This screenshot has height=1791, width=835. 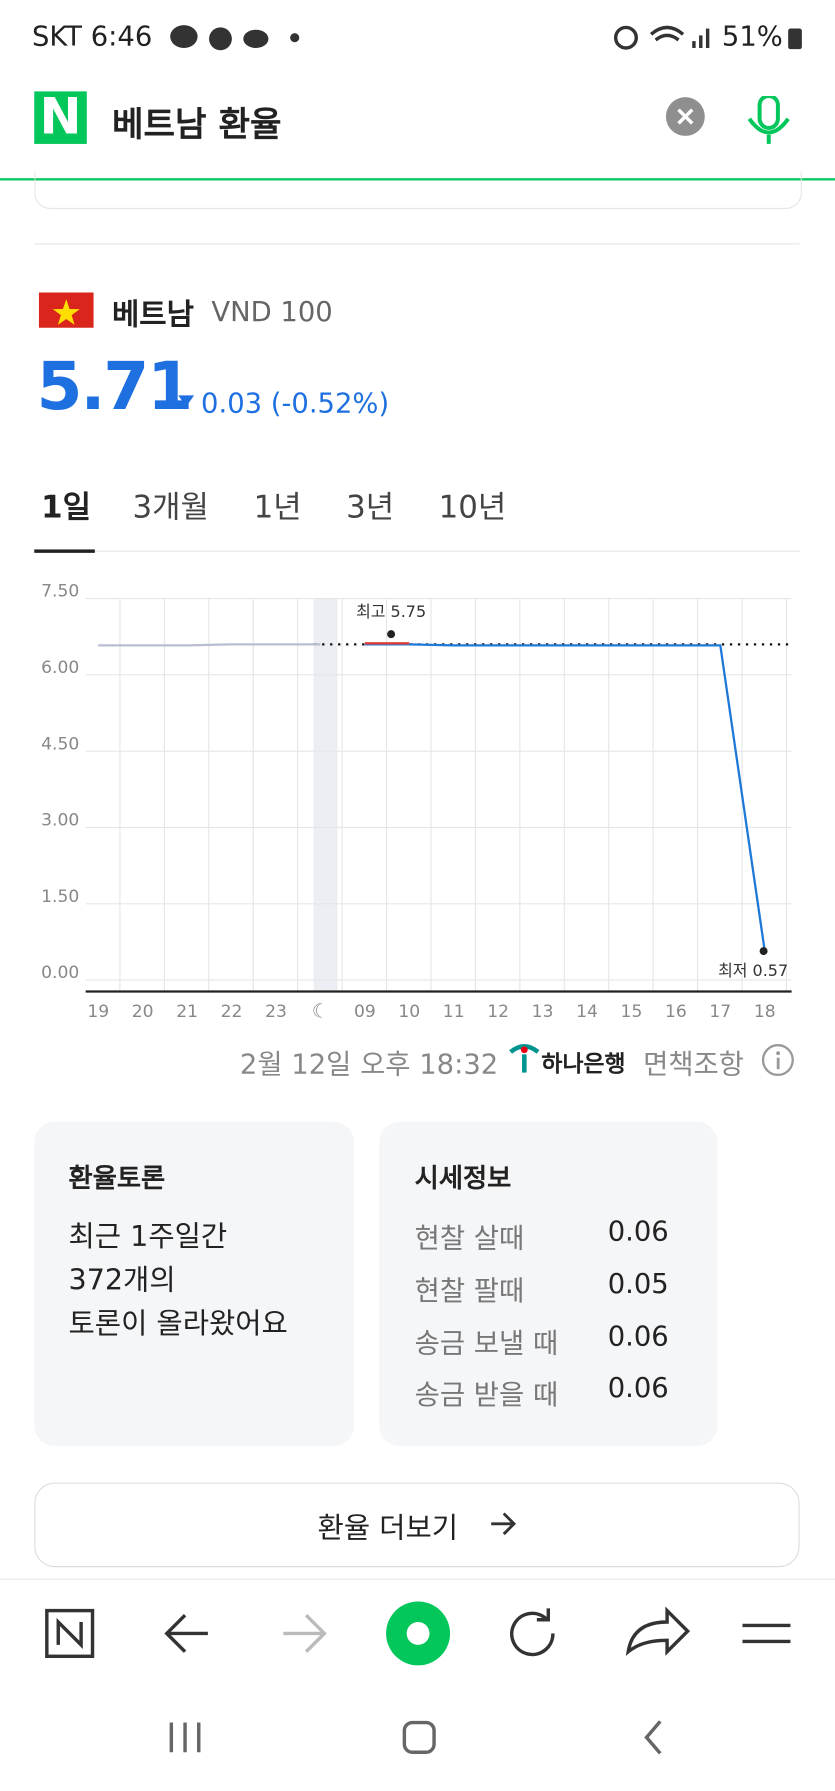 I want to click on home-button, so click(x=419, y=1737).